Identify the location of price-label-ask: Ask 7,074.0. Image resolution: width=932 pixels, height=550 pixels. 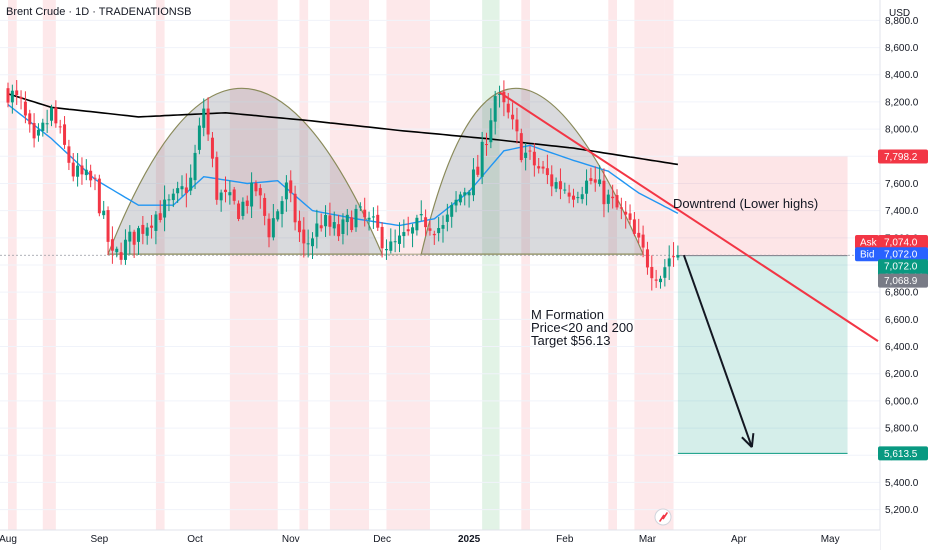
(891, 241).